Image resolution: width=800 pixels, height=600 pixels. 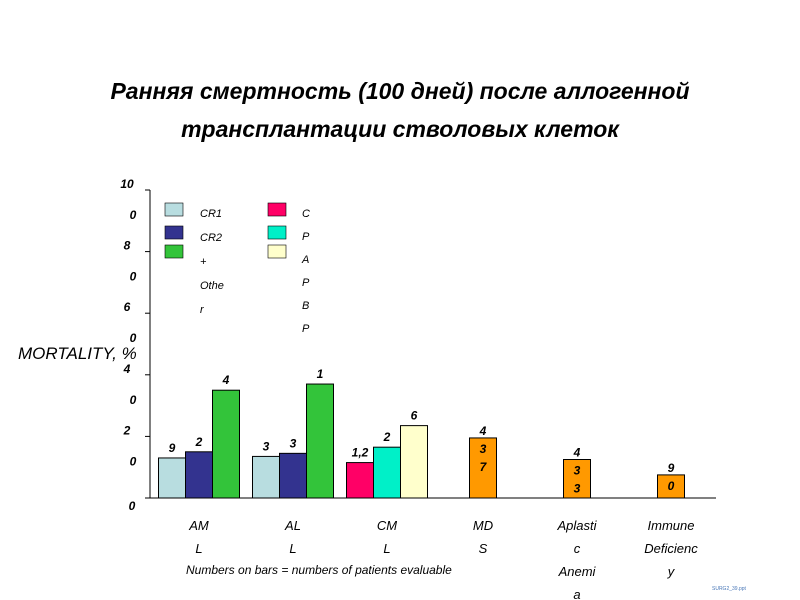 What do you see at coordinates (320, 374) in the screenshot?
I see `bar-value-label: 1` at bounding box center [320, 374].